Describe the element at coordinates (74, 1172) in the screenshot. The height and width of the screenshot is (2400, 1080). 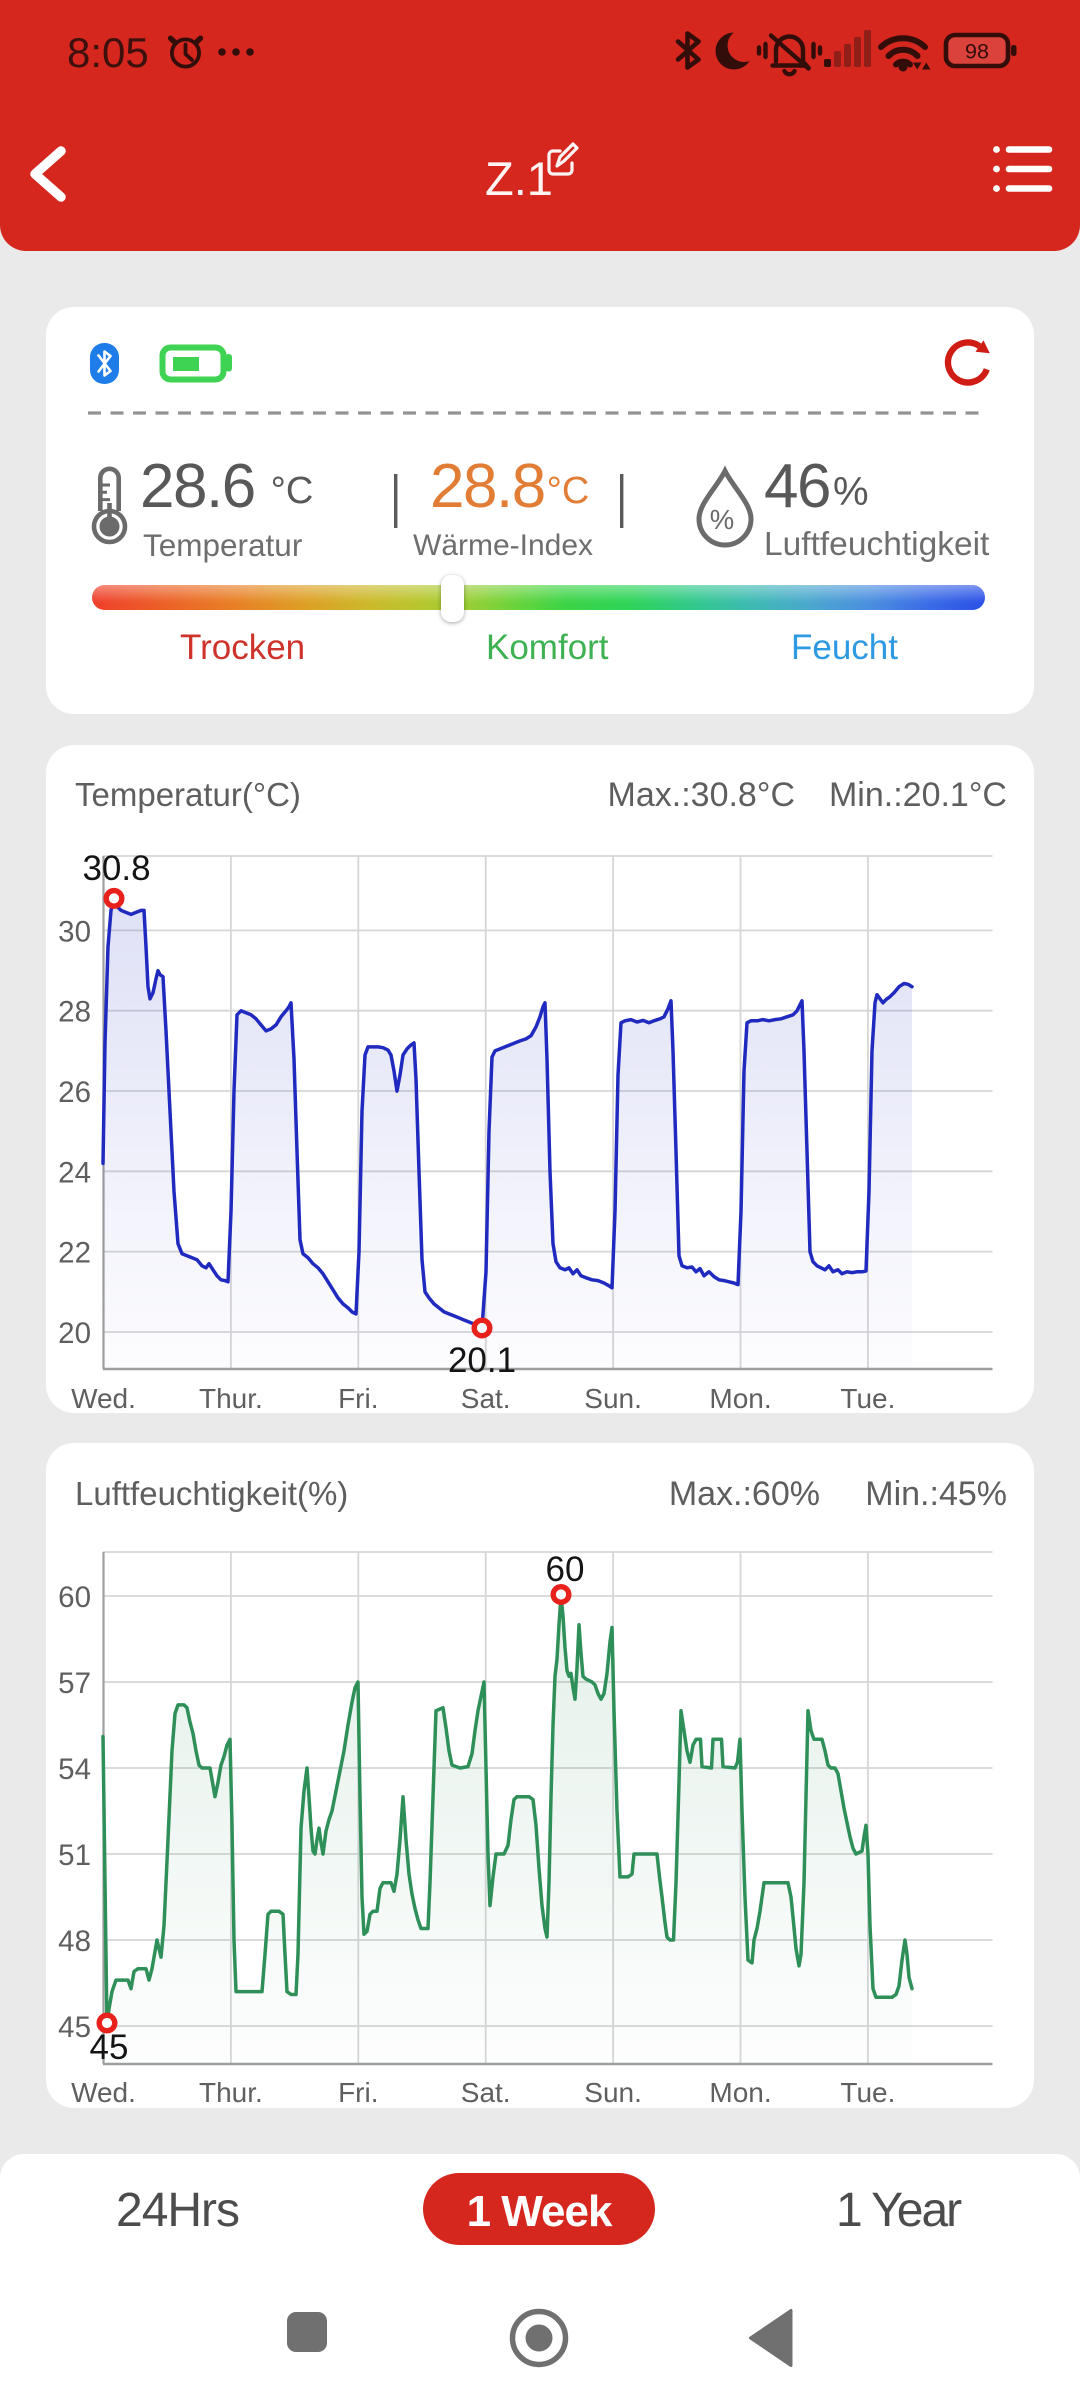
I see `svg-text: 24` at that location.